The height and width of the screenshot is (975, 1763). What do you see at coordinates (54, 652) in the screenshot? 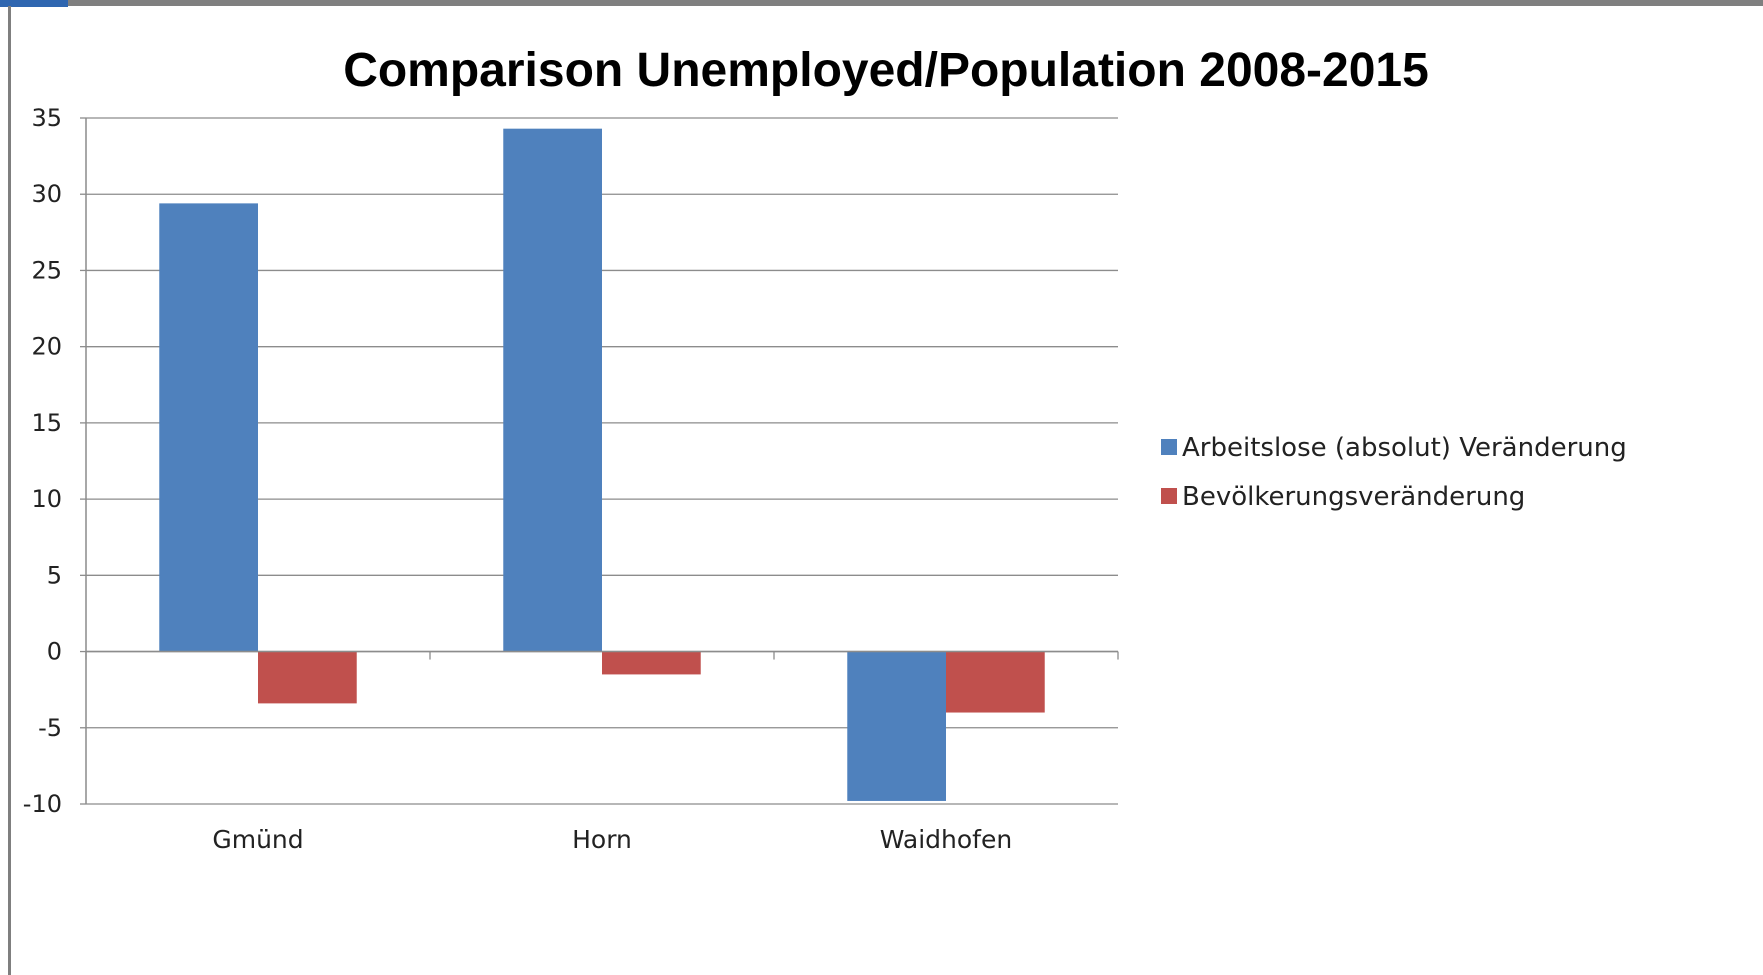
I see `y-tick-label: 0` at bounding box center [54, 652].